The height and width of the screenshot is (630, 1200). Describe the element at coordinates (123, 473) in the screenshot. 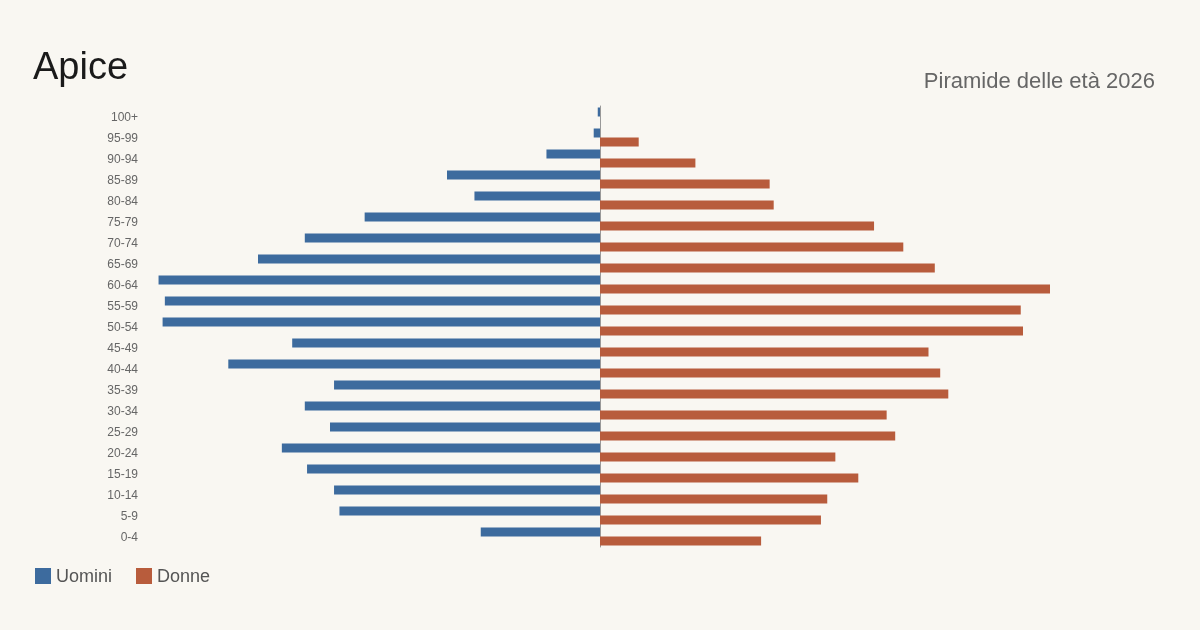

I see `y-tick-label: 15-19` at that location.